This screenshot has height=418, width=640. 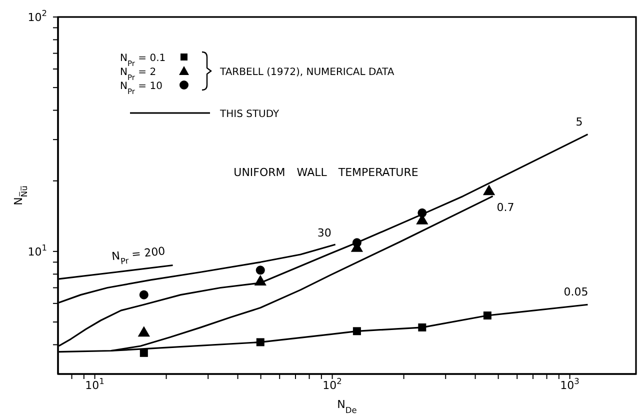 What do you see at coordinates (324, 233) in the screenshot?
I see `series-label: 30` at bounding box center [324, 233].